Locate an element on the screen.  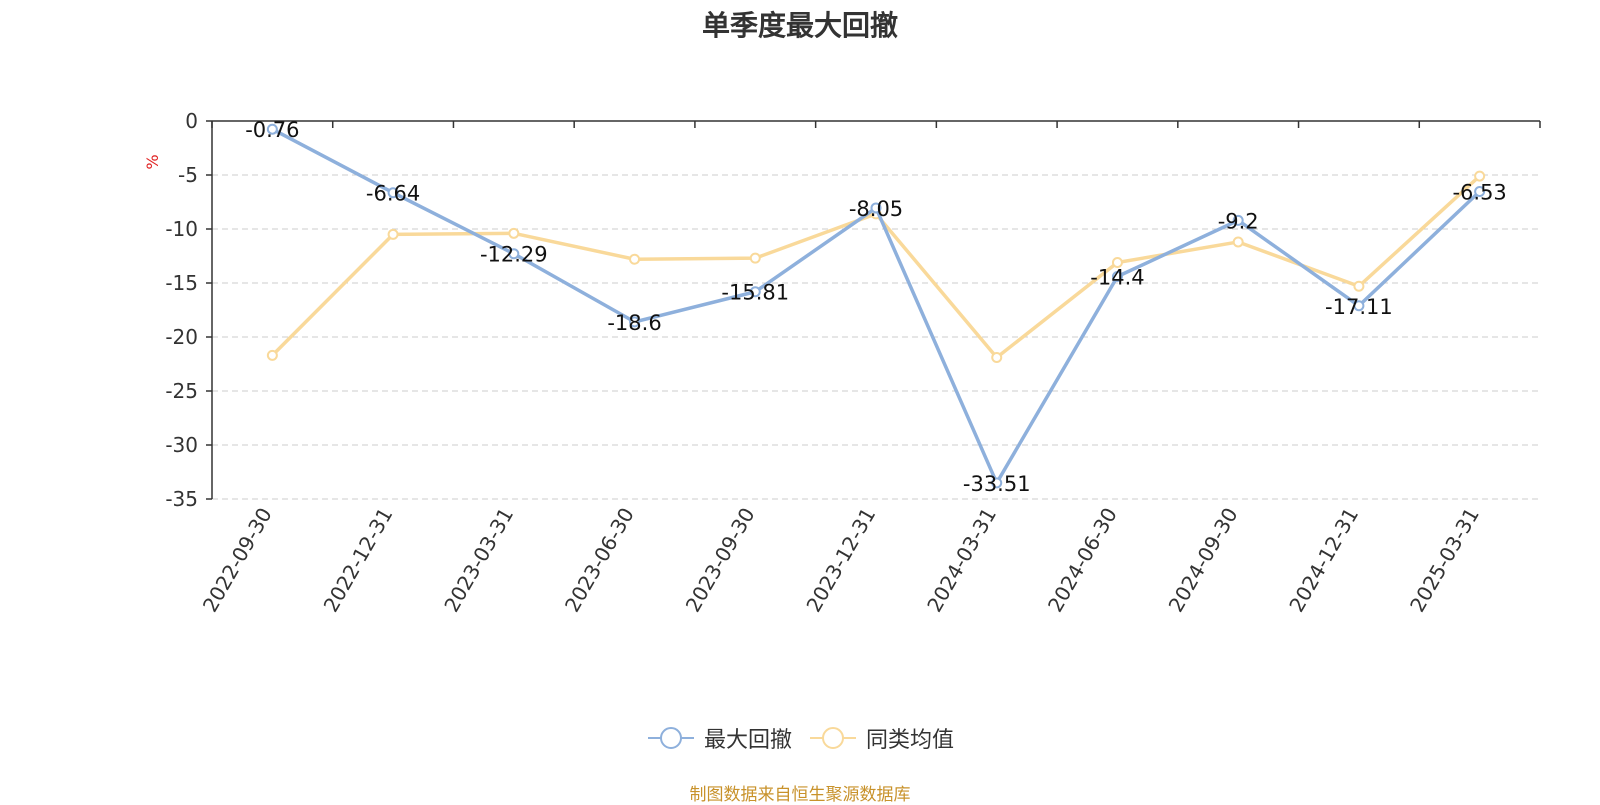
data-label: -12.29 is located at coordinates (514, 255).